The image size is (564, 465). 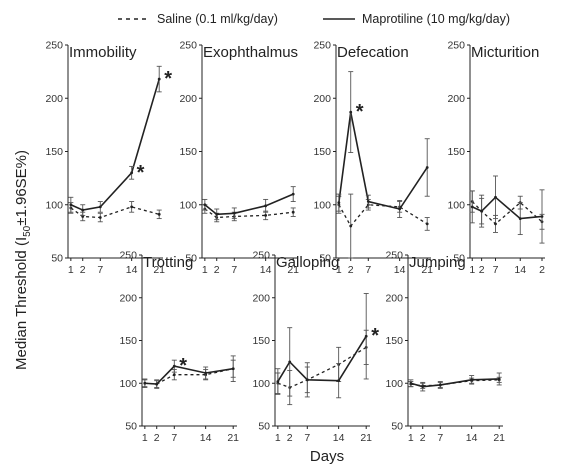 I want to click on panel-title: Defecation, so click(x=373, y=52).